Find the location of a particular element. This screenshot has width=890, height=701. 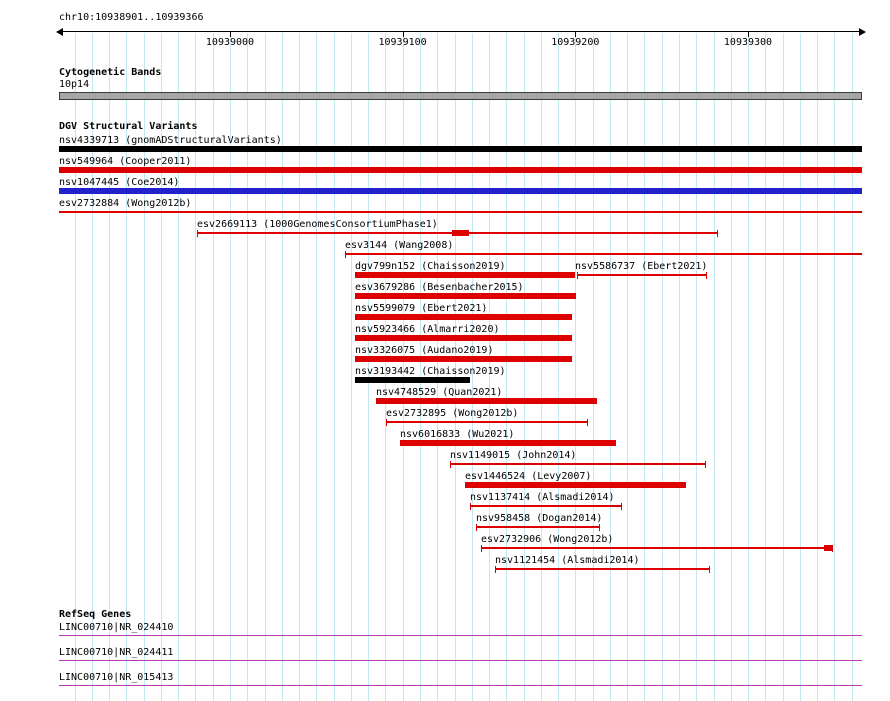

variant-label: nsv958458 (Dogan2014) is located at coordinates (539, 518).